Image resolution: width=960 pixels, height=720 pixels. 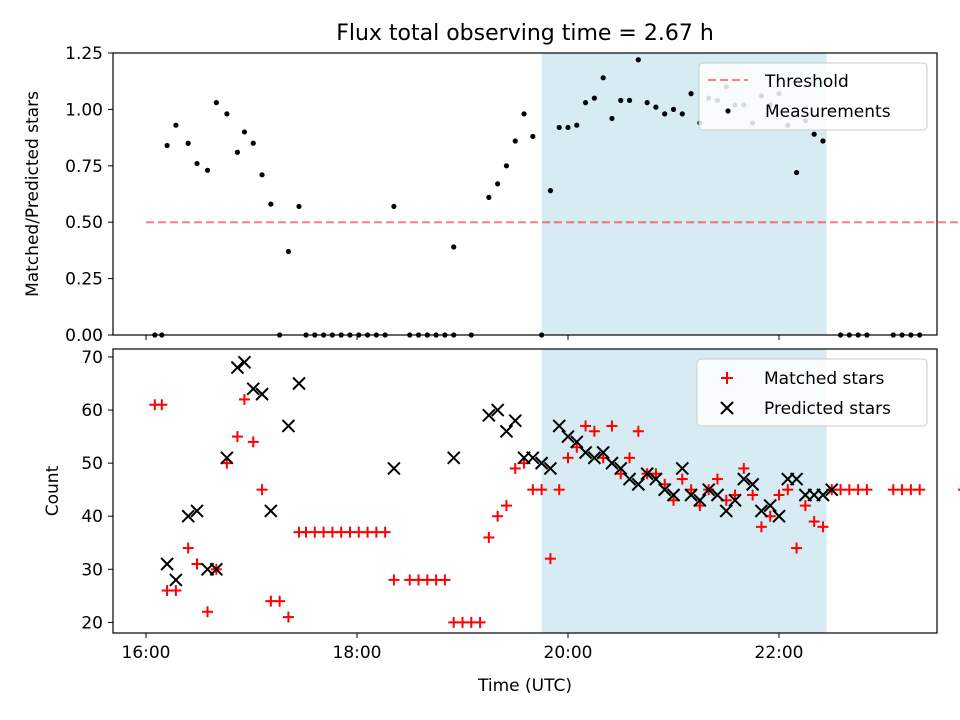 I want to click on legend-threshold-label: Threshold, so click(x=806, y=82).